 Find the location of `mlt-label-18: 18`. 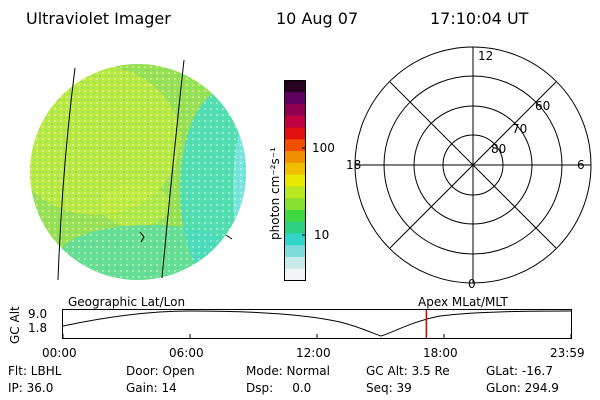

mlt-label-18: 18 is located at coordinates (353, 165).